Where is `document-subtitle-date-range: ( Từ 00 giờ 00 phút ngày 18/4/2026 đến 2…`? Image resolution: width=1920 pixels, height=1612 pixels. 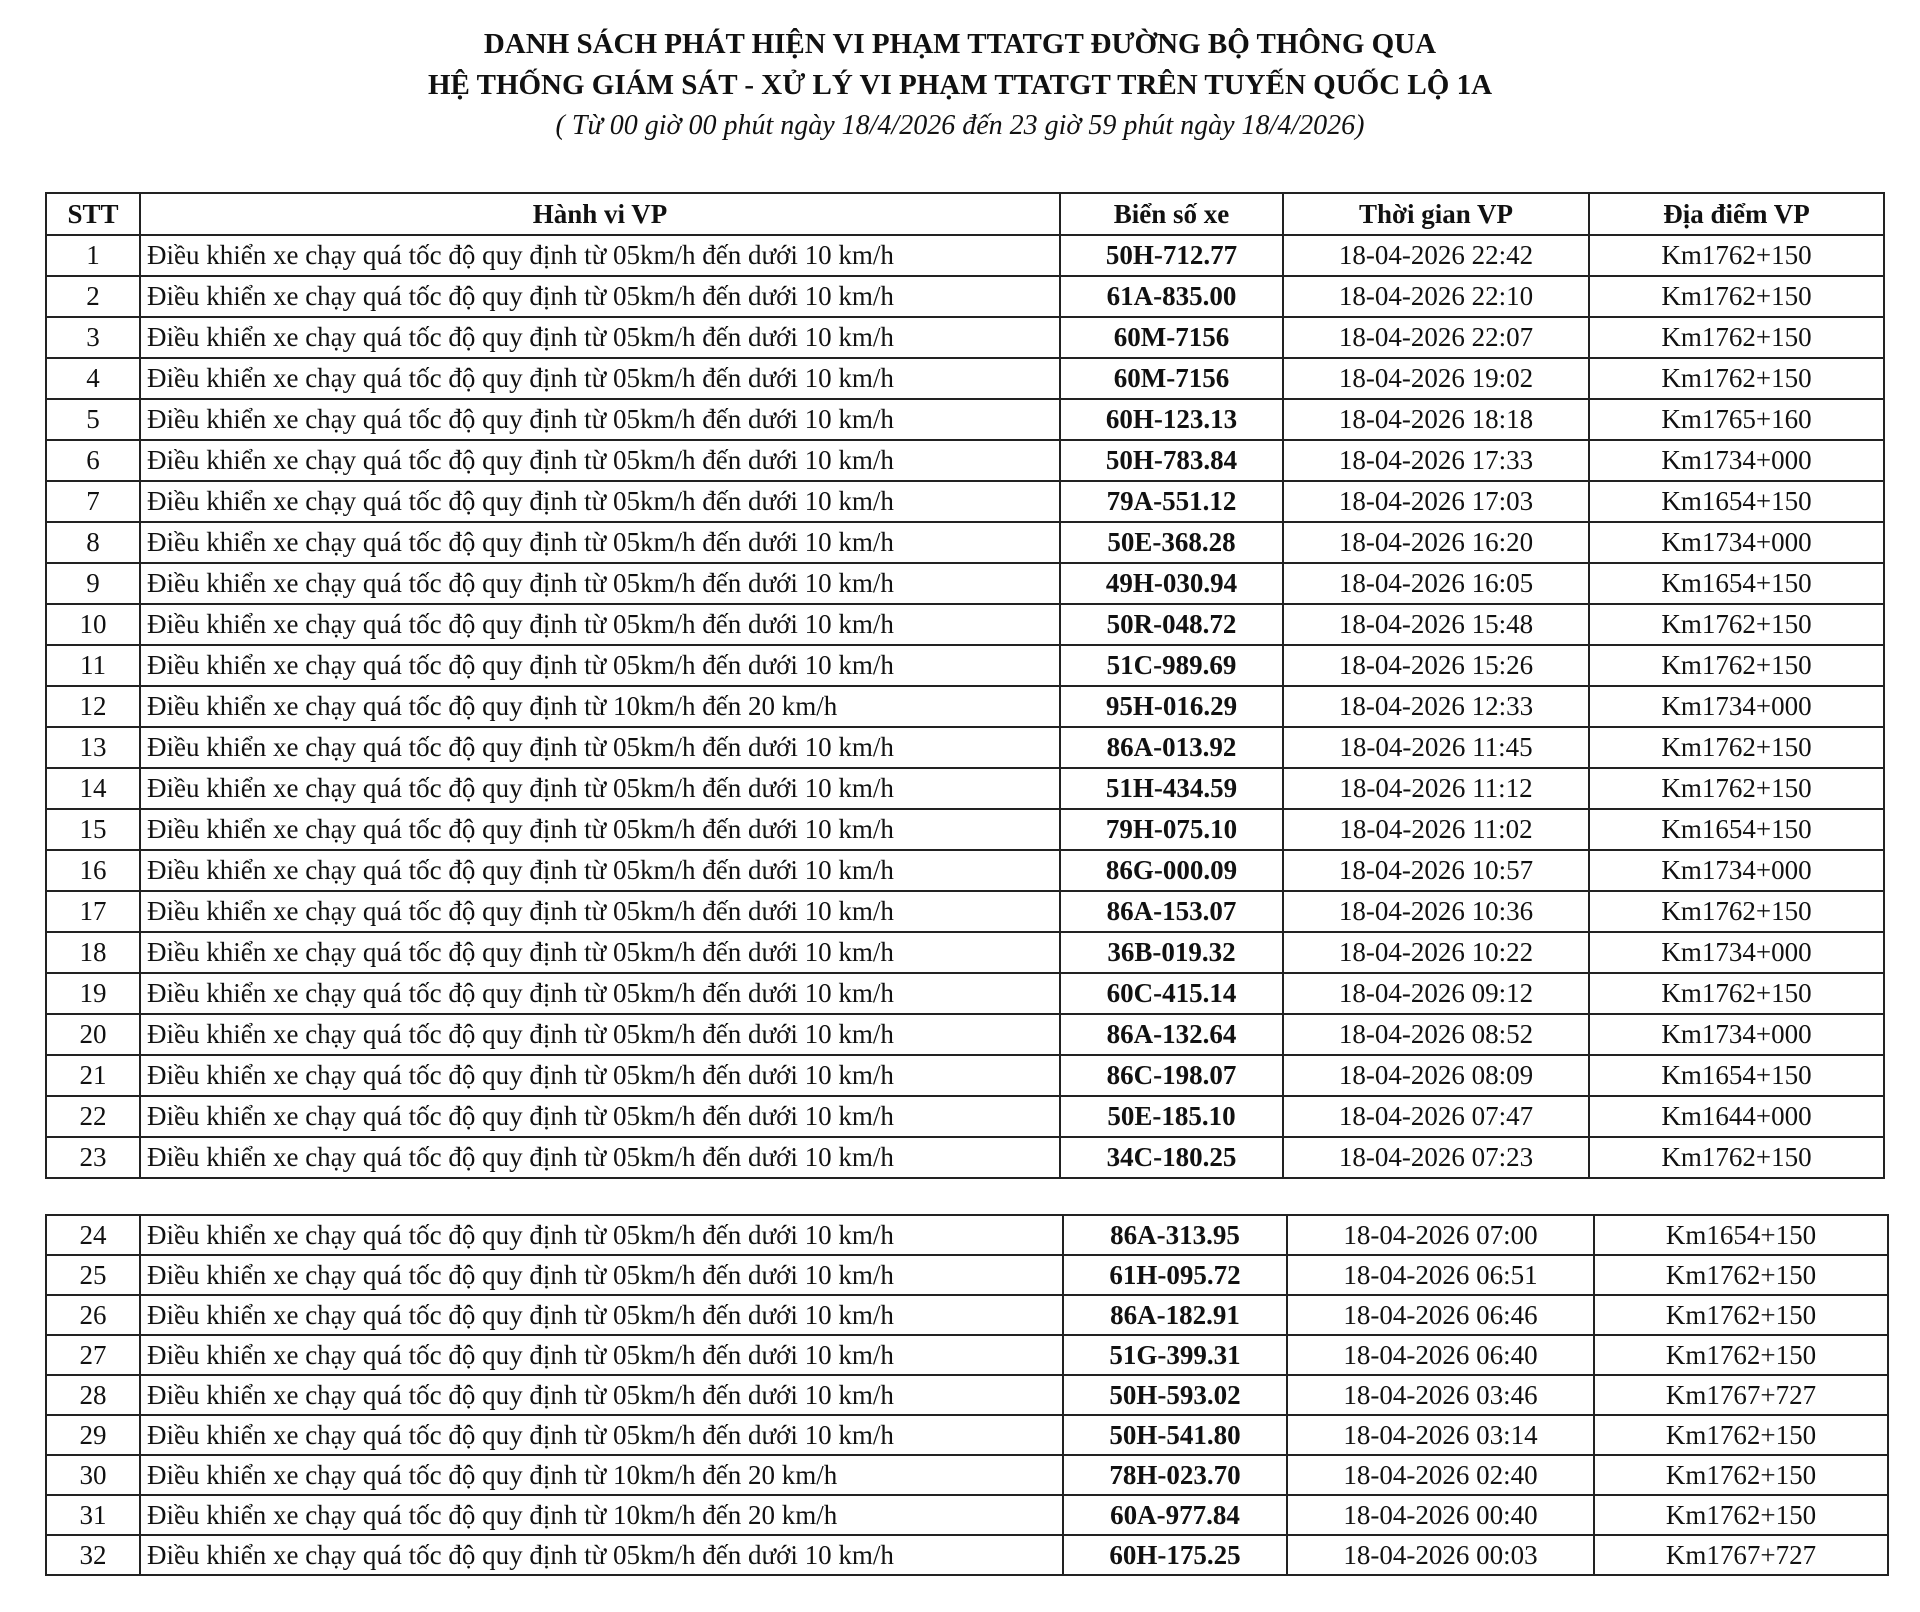
document-subtitle-date-range: ( Từ 00 giờ 00 phút ngày 18/4/2026 đến 2… is located at coordinates (960, 125).